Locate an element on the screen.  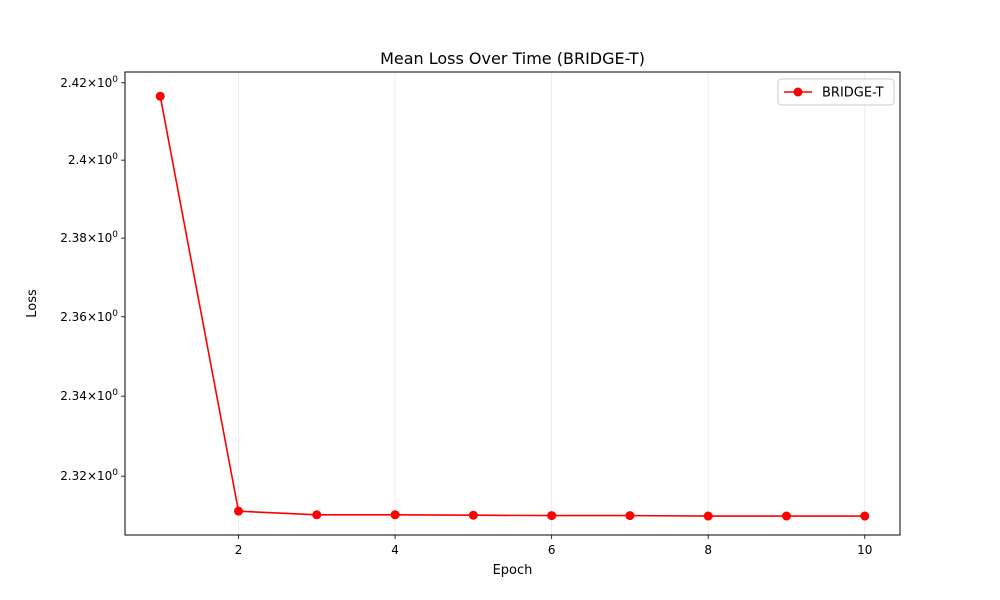
x-axis-label: Epoch is located at coordinates (513, 570).